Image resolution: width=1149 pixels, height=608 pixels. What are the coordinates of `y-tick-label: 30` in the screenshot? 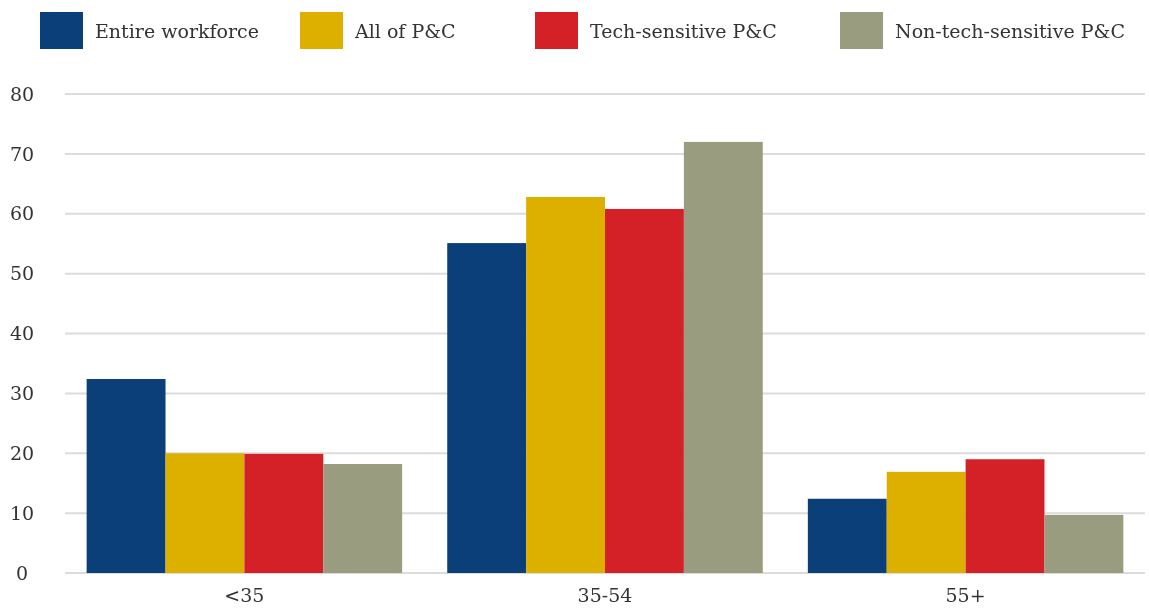 It's located at (22, 393).